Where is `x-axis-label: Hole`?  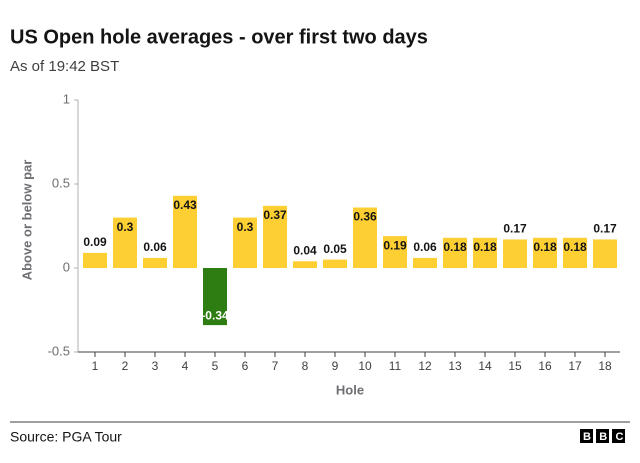 x-axis-label: Hole is located at coordinates (350, 389).